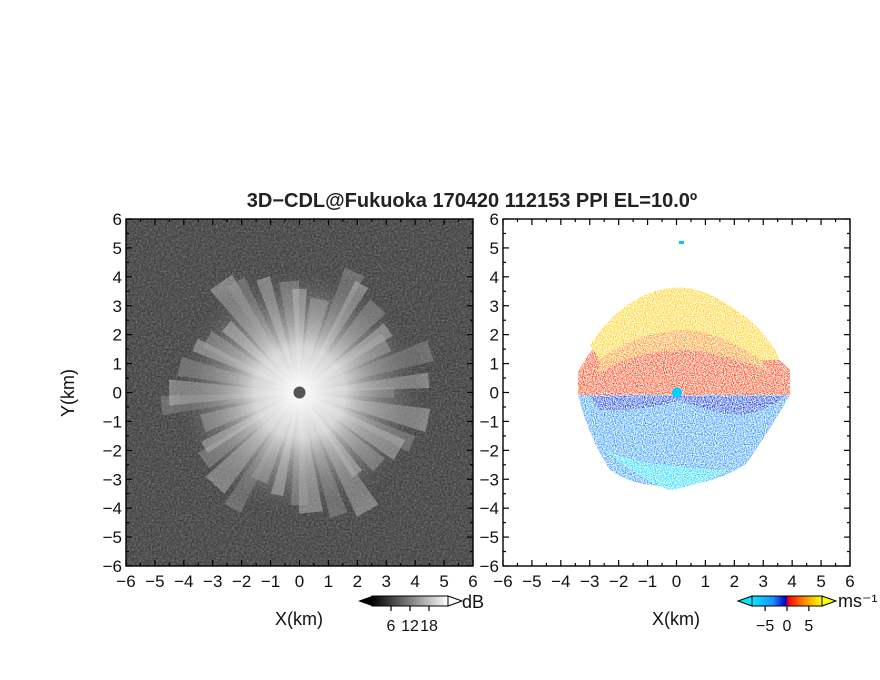  What do you see at coordinates (489, 566) in the screenshot?
I see `right-ytick-label: −6` at bounding box center [489, 566].